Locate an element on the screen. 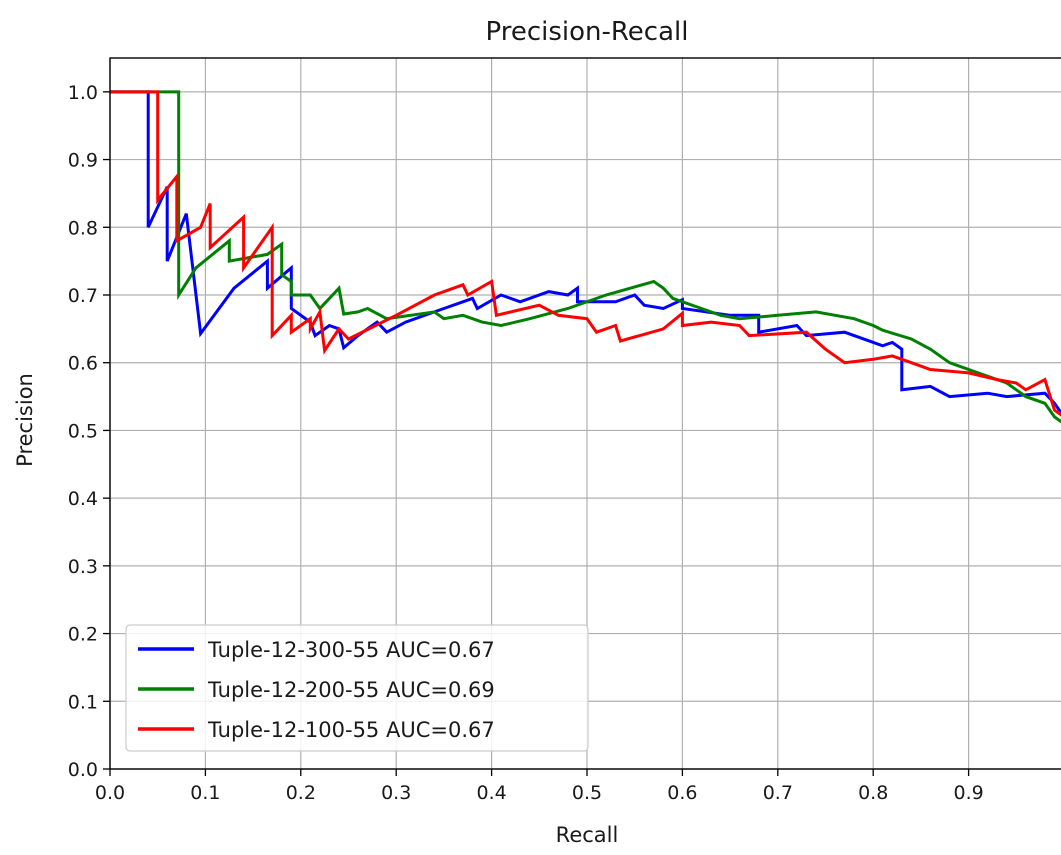 The image size is (1061, 855). y-tick-label: 1.0 is located at coordinates (83, 93).